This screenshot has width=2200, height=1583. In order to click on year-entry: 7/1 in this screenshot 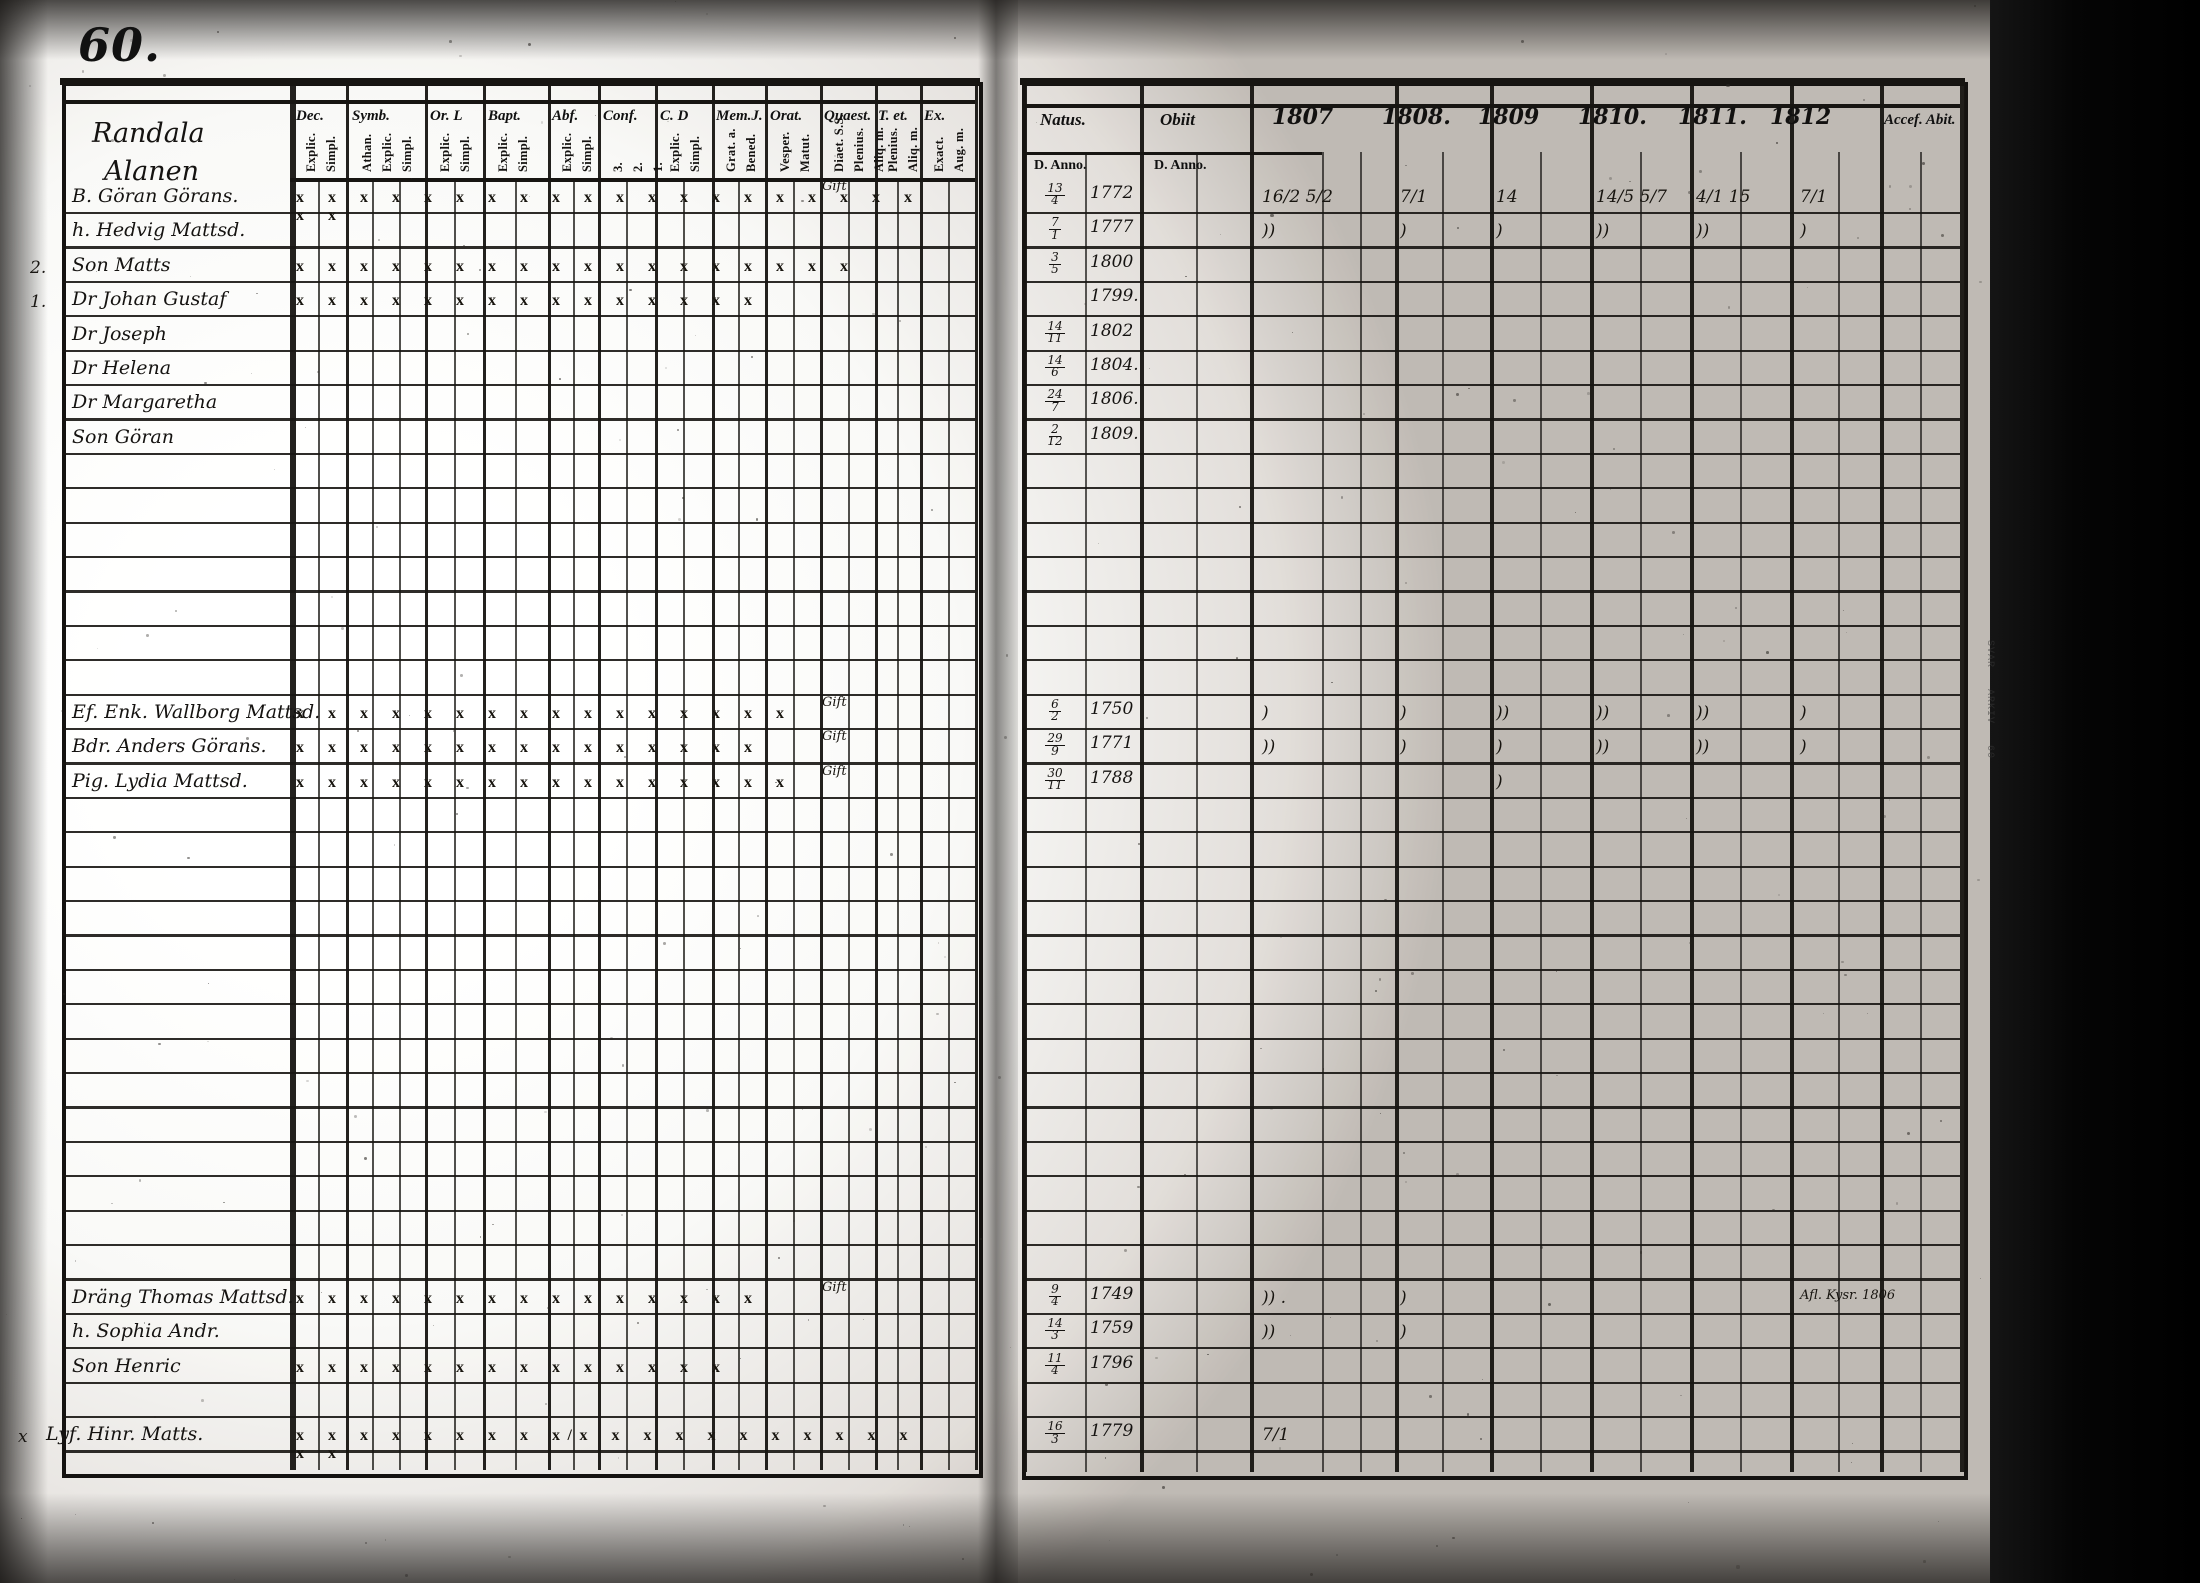, I will do `click(1414, 197)`.